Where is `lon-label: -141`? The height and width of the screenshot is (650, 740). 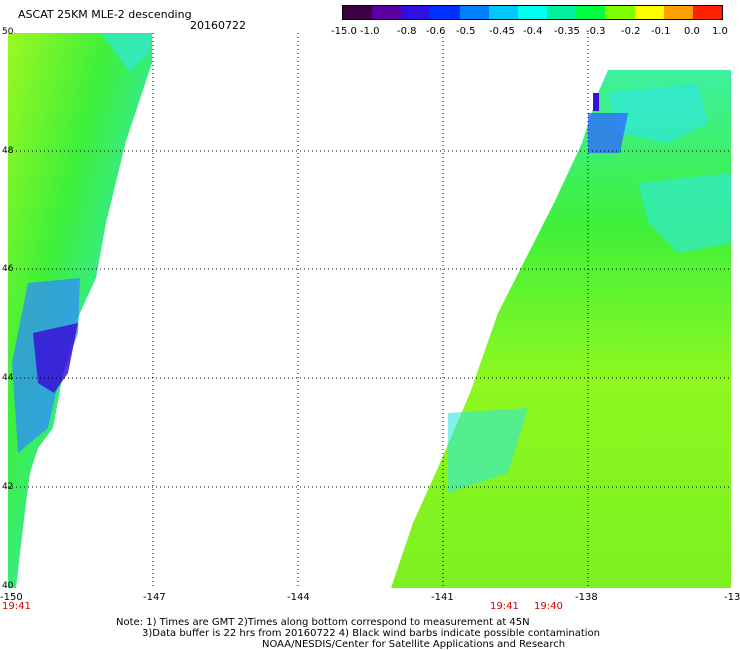 lon-label: -141 is located at coordinates (442, 597).